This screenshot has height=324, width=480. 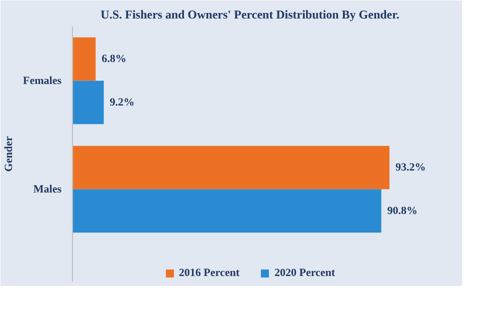 What do you see at coordinates (402, 210) in the screenshot?
I see `data-label: 90.8%` at bounding box center [402, 210].